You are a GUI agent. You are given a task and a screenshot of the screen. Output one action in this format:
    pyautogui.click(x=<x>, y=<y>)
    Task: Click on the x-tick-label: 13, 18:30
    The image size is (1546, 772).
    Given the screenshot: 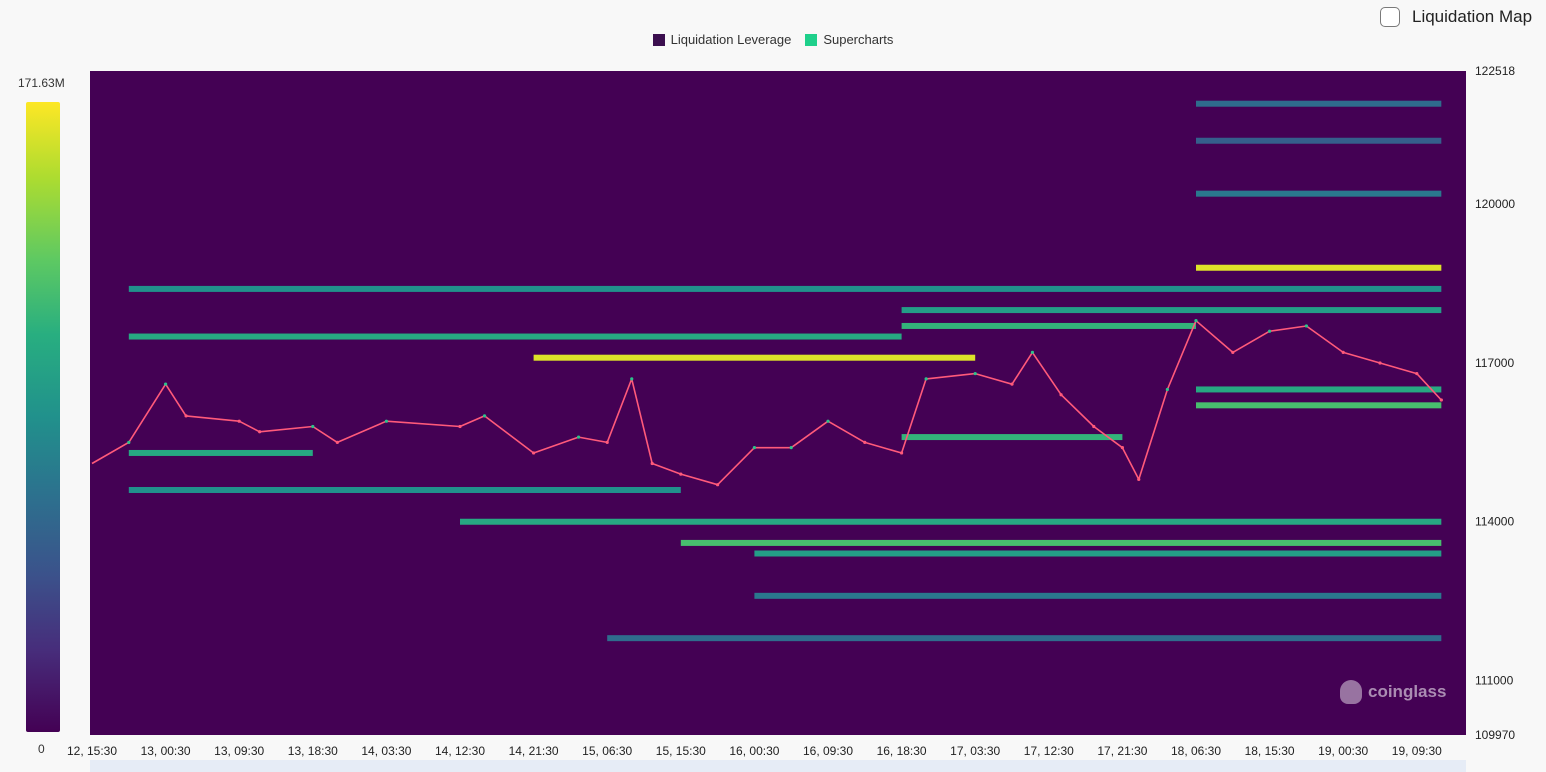 What is the action you would take?
    pyautogui.click(x=313, y=751)
    